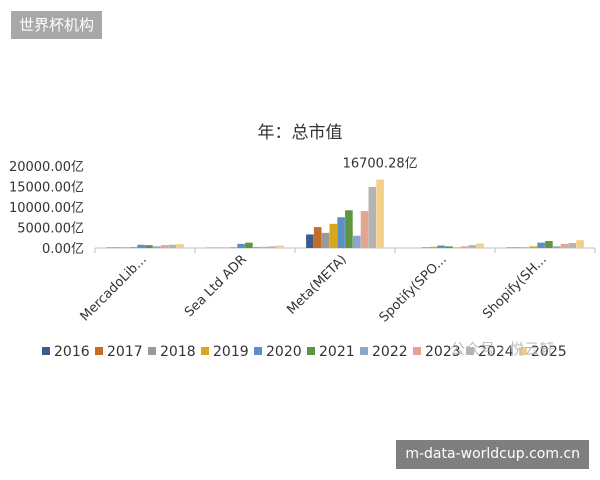  I want to click on legend-label-2018: 2018, so click(178, 352).